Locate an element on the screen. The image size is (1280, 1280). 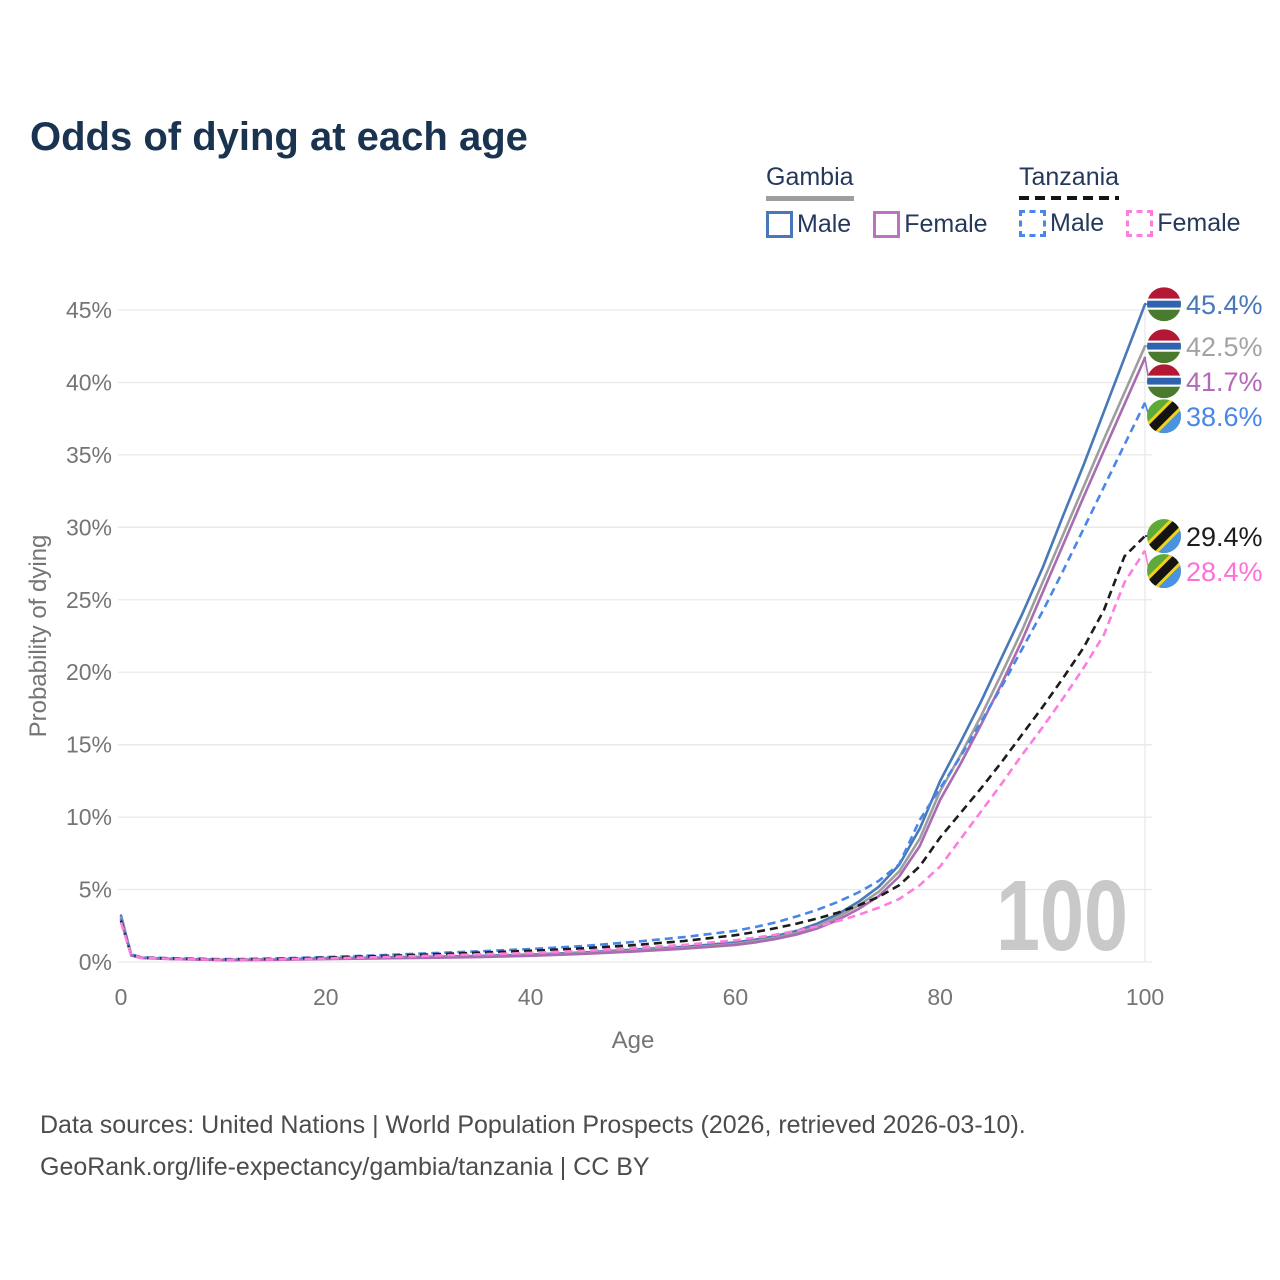
series-end-label-gambia-female: 41.7% is located at coordinates (1224, 382).